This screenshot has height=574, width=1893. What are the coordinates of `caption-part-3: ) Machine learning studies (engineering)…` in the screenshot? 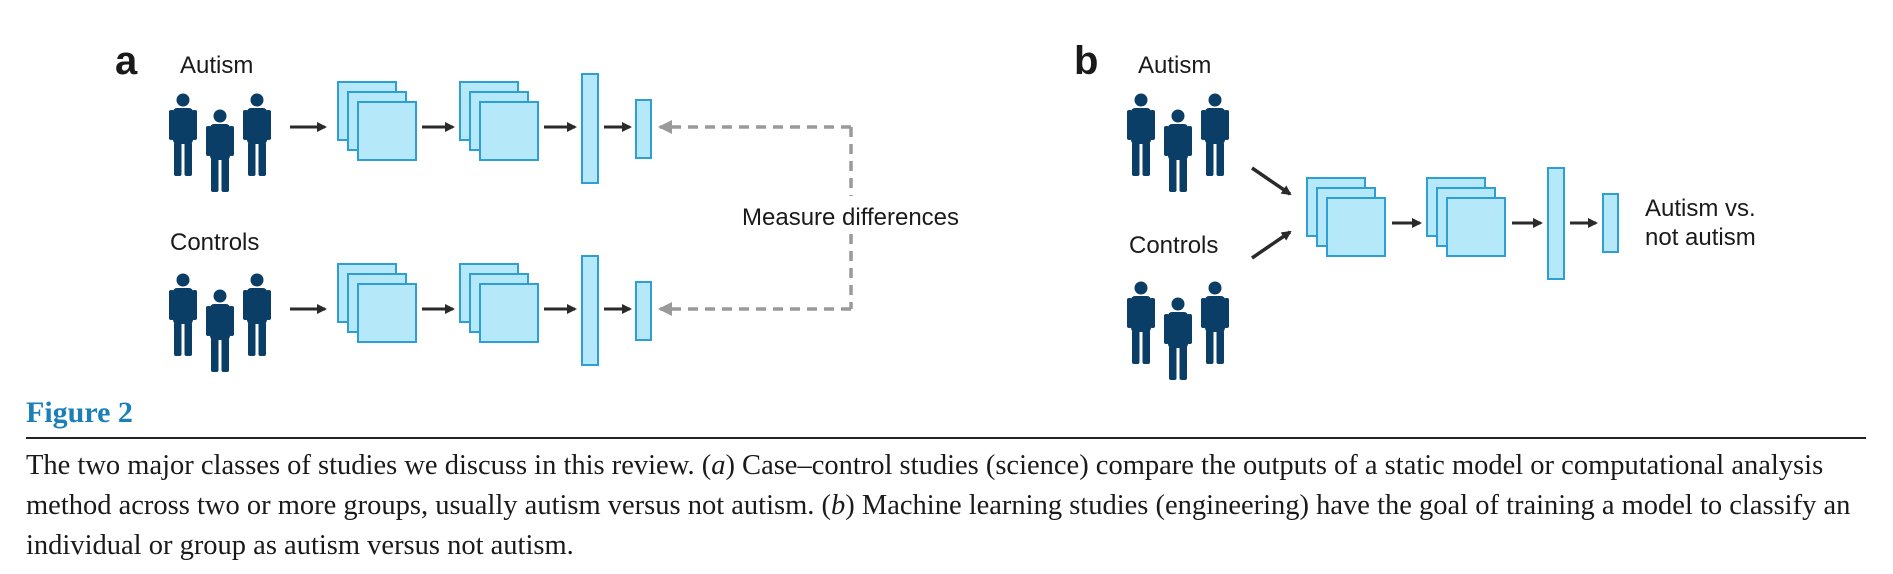 It's located at (938, 525).